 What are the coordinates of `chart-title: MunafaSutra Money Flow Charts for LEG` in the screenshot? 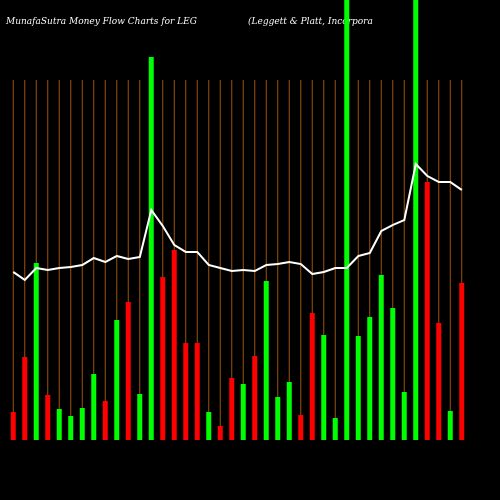 It's located at (101, 22).